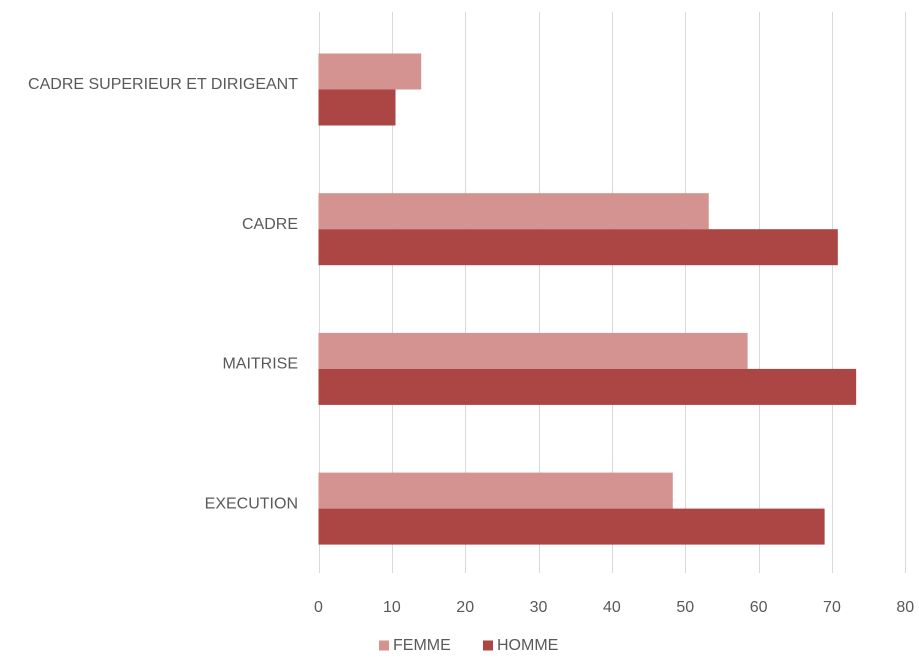  What do you see at coordinates (392, 607) in the screenshot?
I see `x-tick-label-10: 10` at bounding box center [392, 607].